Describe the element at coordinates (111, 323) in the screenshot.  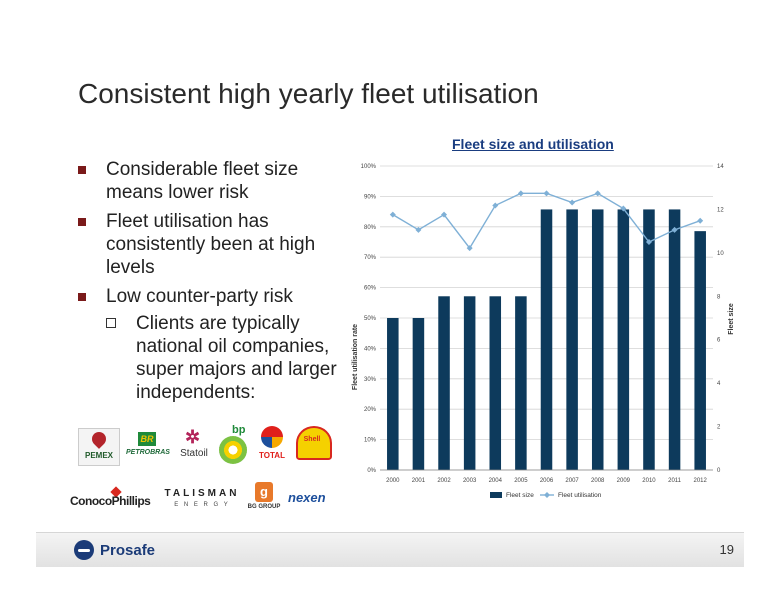
I see `hollow-square-marker` at that location.